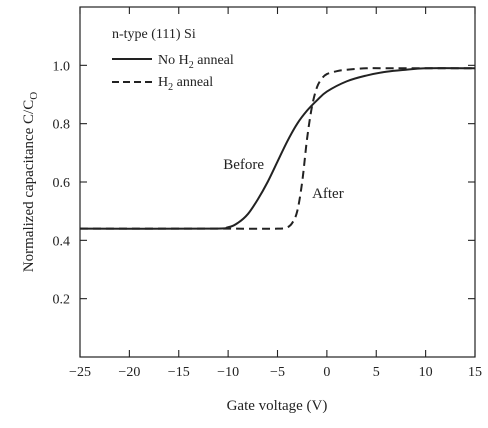  I want to click on x-tick-label: 0, so click(326, 372).